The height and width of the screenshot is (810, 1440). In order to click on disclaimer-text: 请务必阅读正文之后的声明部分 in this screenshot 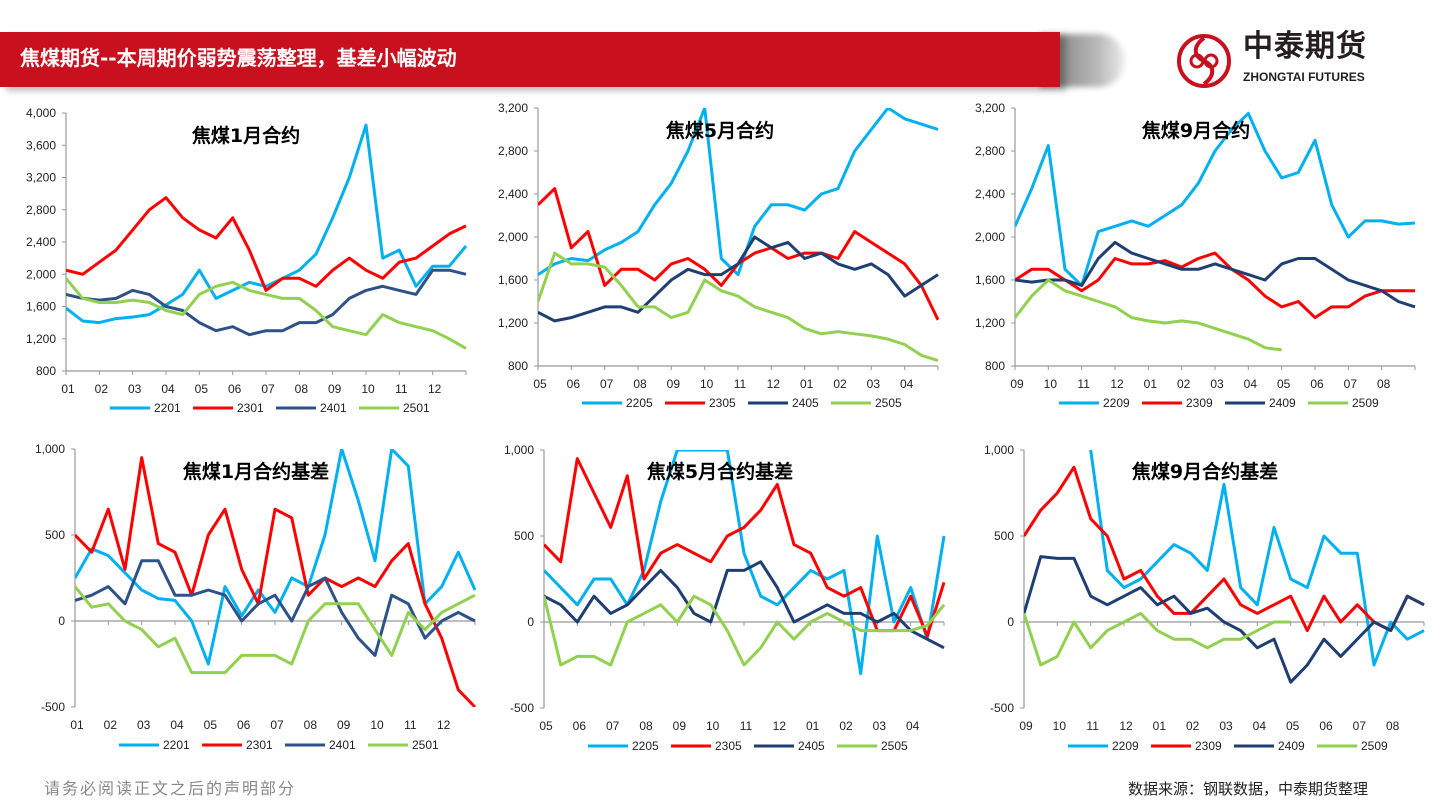, I will do `click(170, 788)`.